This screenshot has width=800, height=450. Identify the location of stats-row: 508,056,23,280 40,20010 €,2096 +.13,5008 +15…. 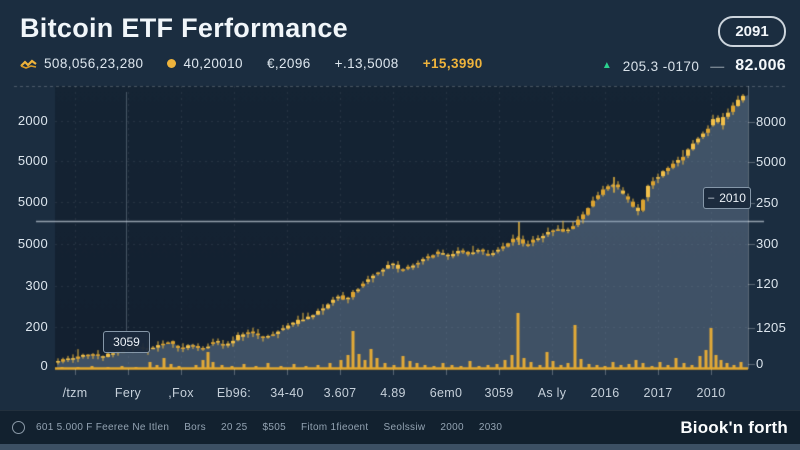
(251, 63).